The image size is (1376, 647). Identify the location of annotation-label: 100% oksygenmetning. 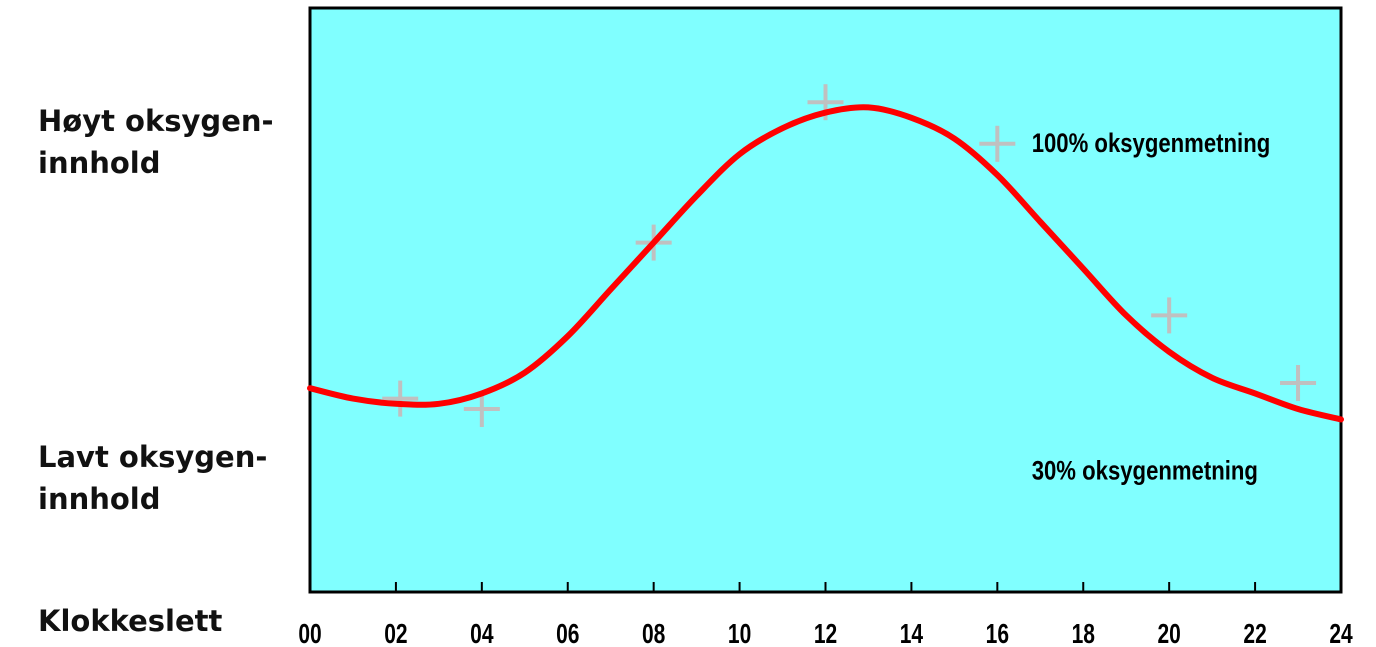
(1151, 144).